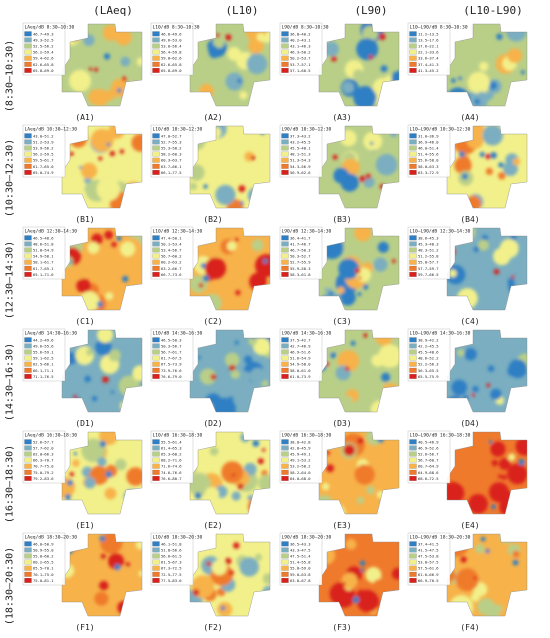  I want to click on legend-entry: 68.2–71.6, so click(171, 460).